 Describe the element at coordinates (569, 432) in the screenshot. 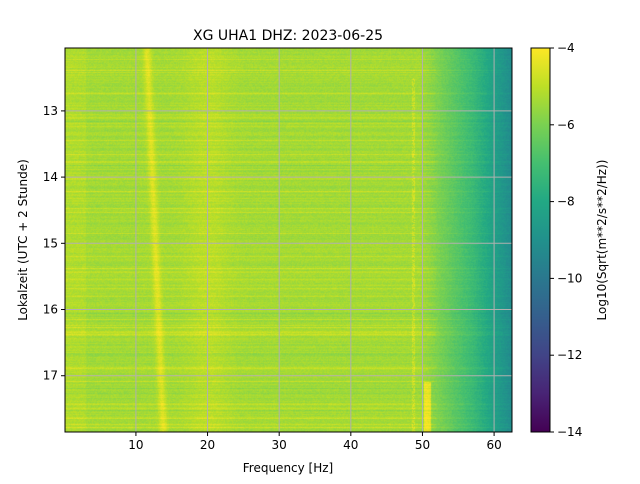

I see `colorbar-tick-label: −14` at that location.